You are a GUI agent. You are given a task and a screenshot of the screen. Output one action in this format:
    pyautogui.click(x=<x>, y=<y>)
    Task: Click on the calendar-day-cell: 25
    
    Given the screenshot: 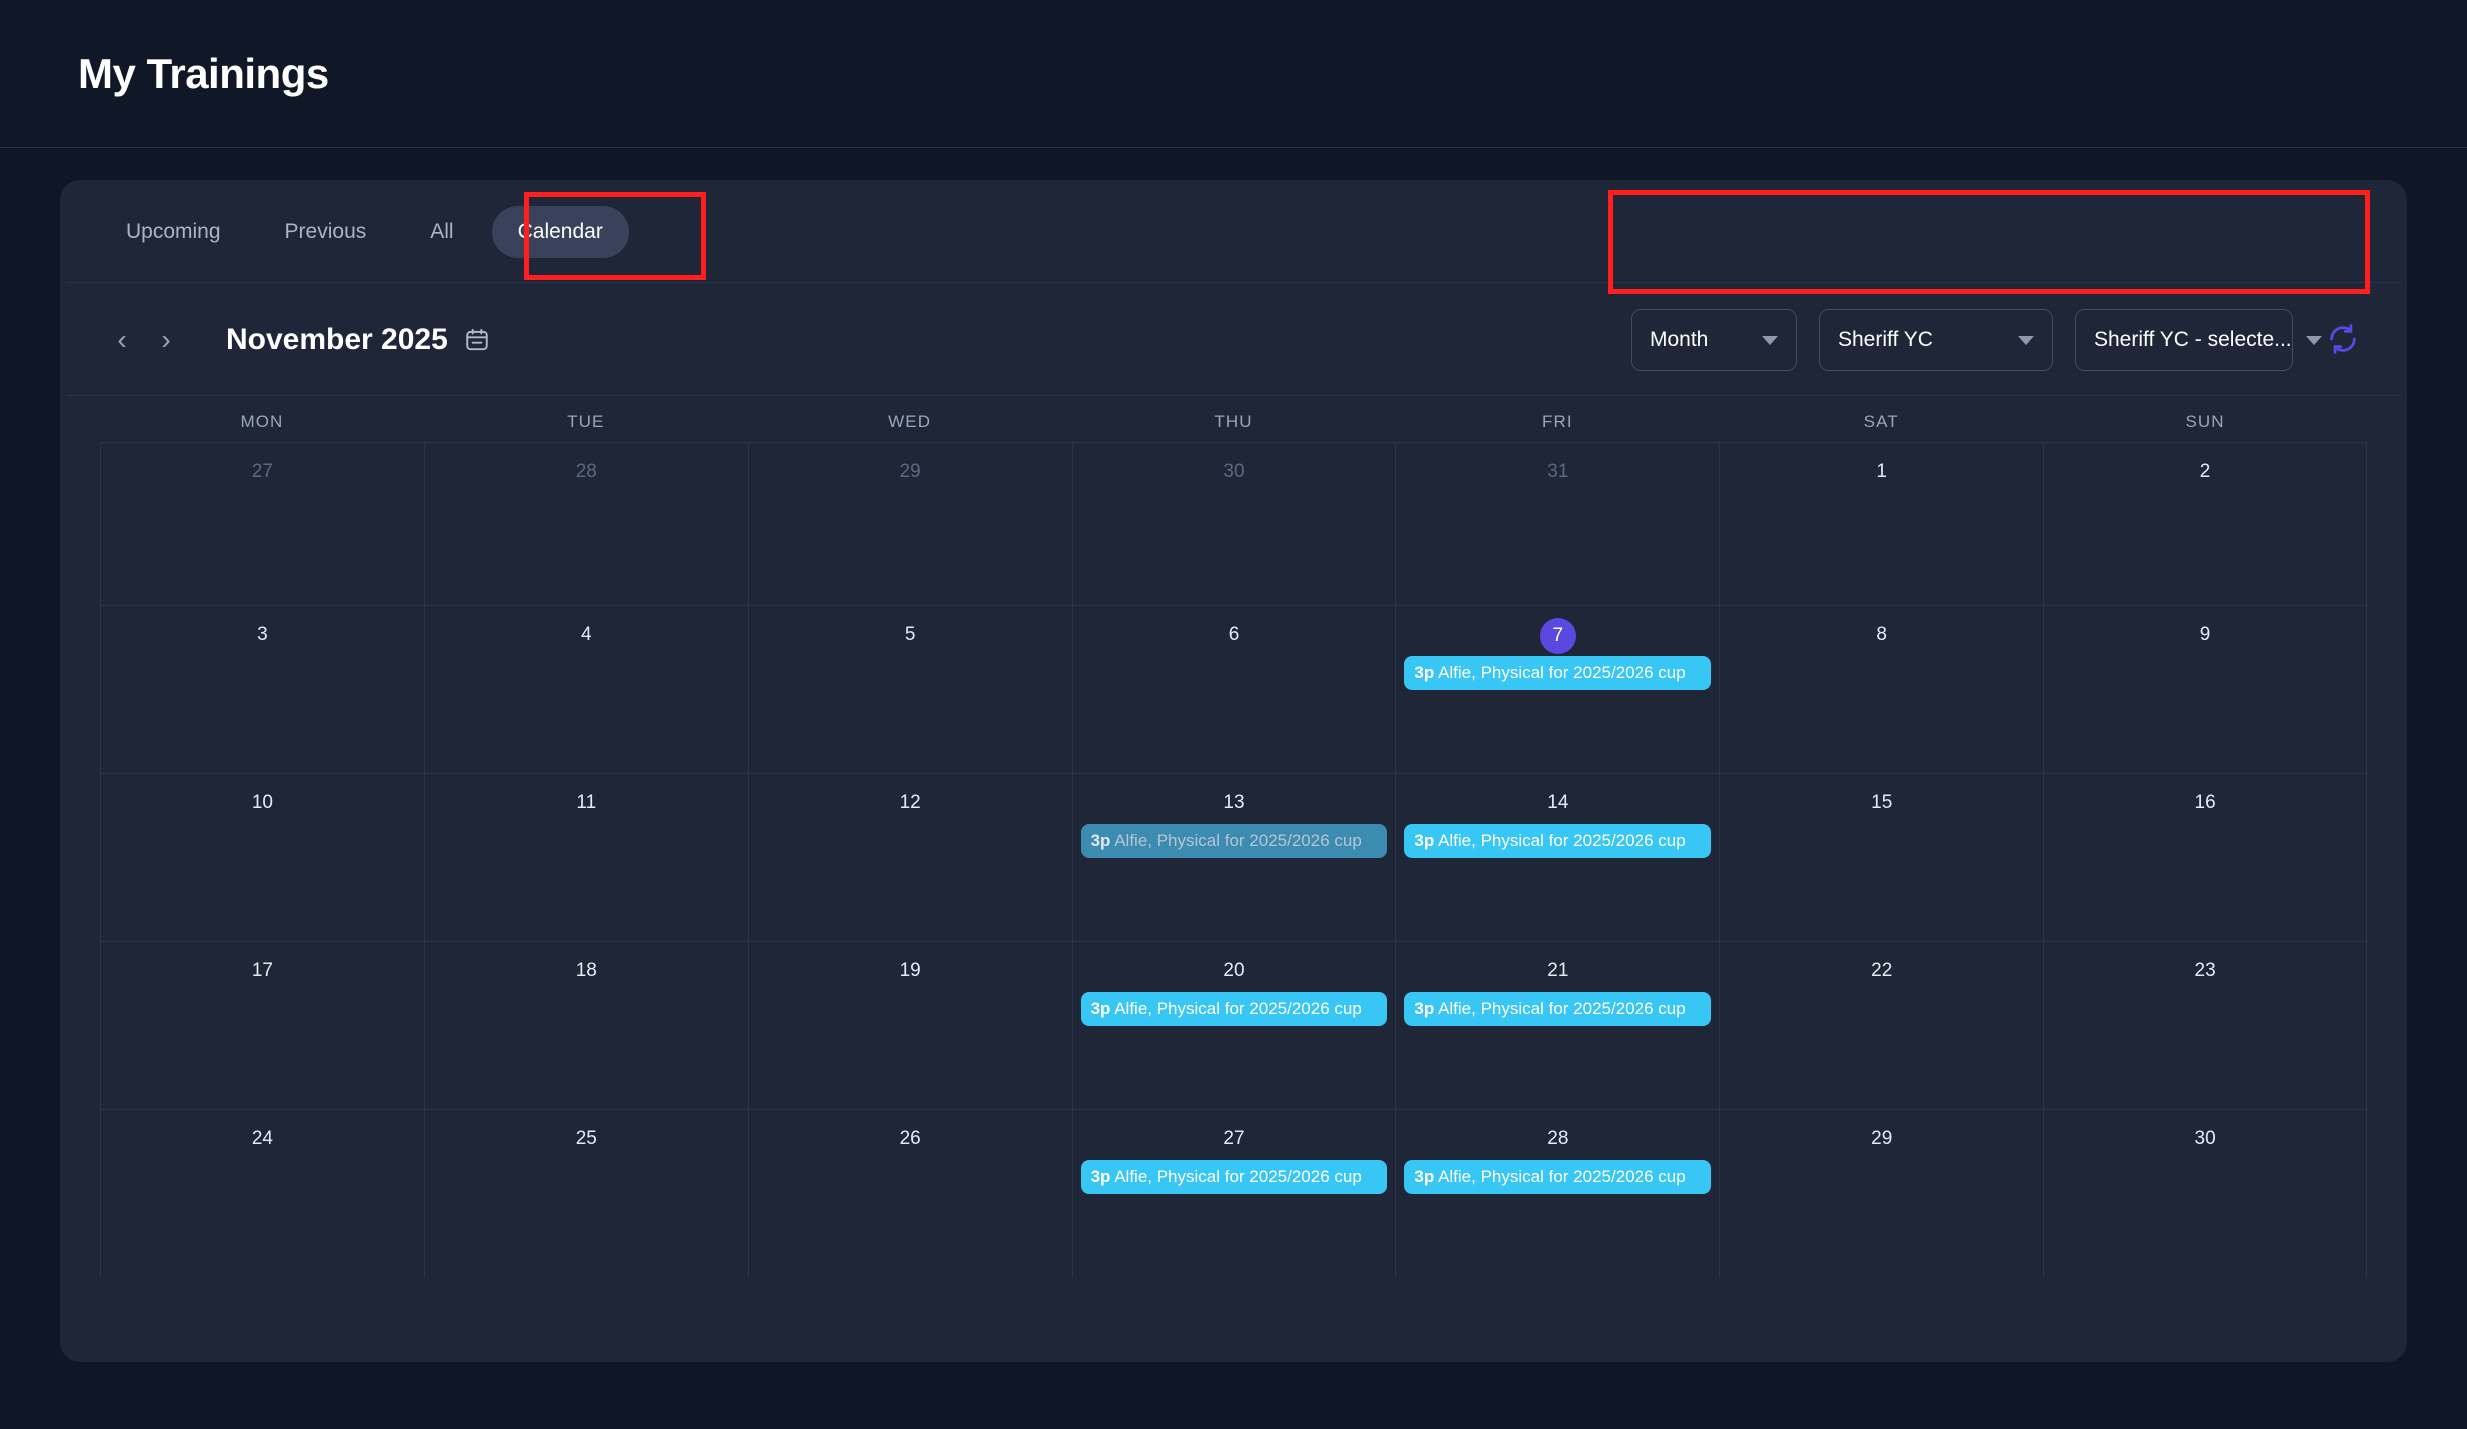 What is the action you would take?
    pyautogui.click(x=585, y=1194)
    